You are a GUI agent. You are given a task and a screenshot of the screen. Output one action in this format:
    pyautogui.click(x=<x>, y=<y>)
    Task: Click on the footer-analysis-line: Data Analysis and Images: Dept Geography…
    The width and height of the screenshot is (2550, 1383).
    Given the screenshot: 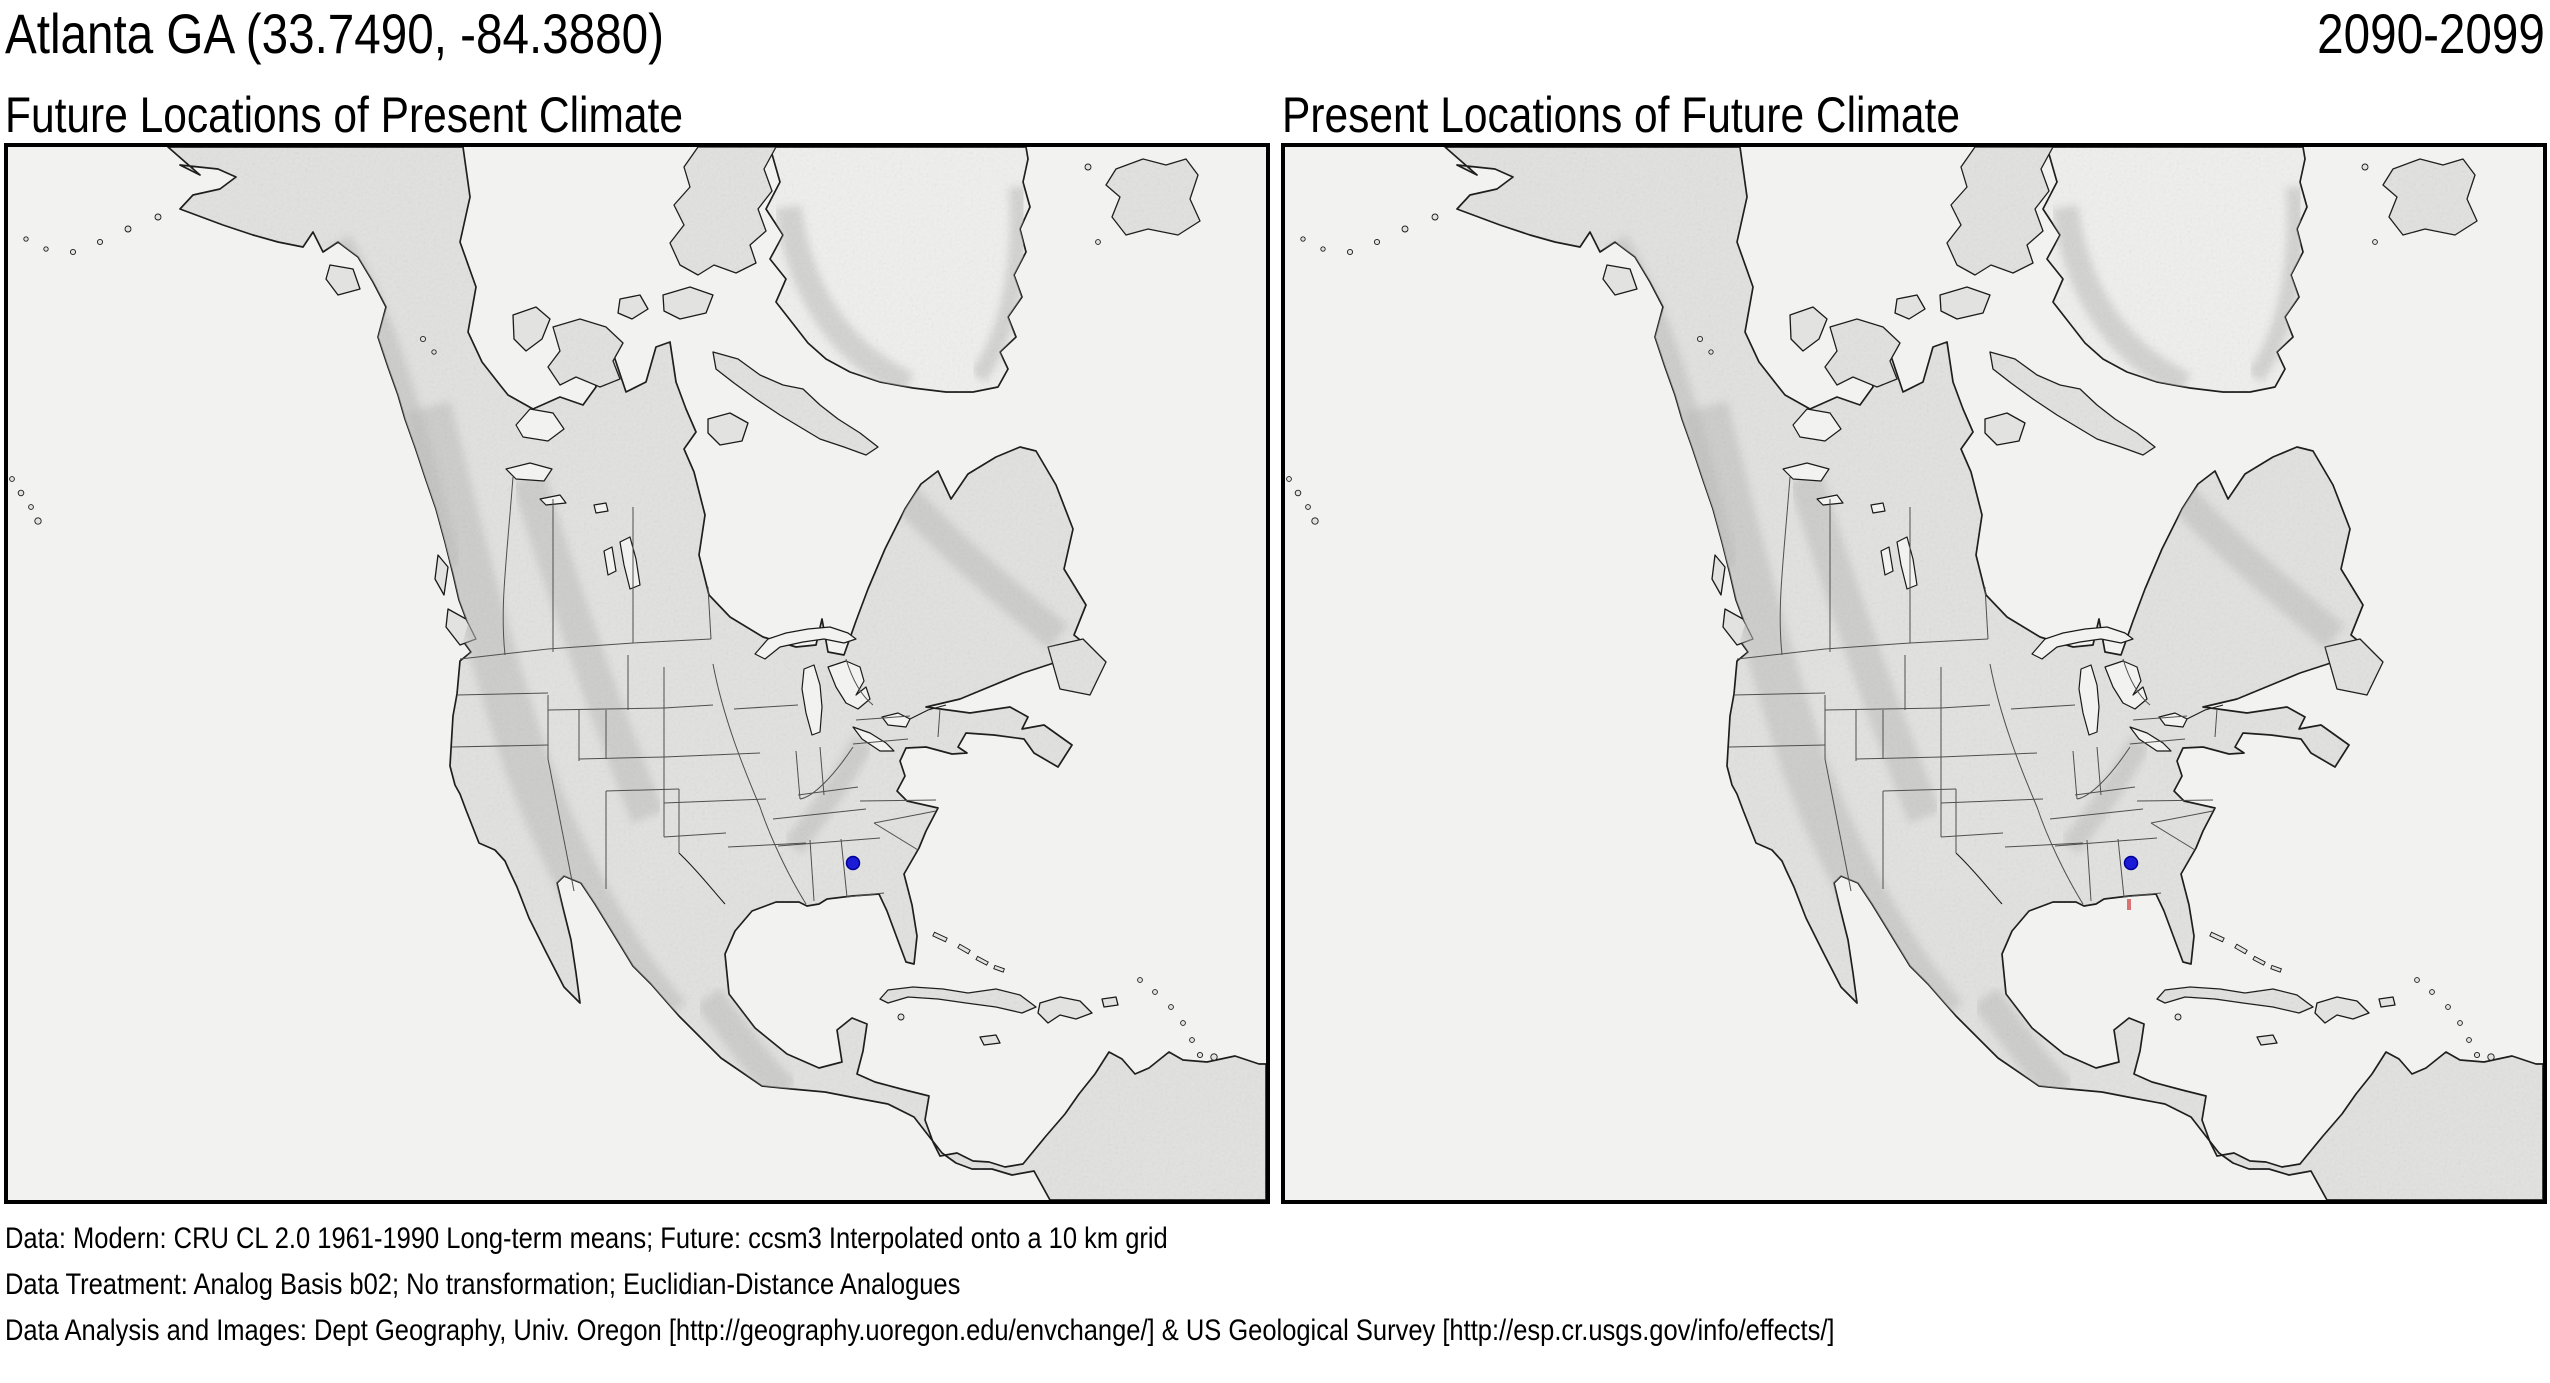 What is the action you would take?
    pyautogui.click(x=920, y=1330)
    